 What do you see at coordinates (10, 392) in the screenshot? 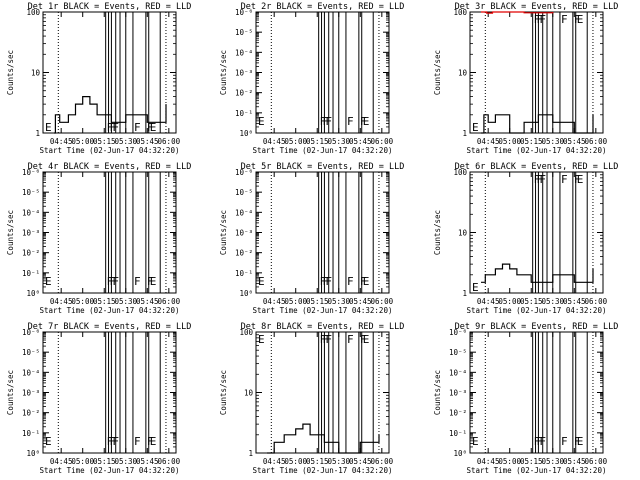
I see `y-axis-label: Counts/sec` at bounding box center [10, 392].